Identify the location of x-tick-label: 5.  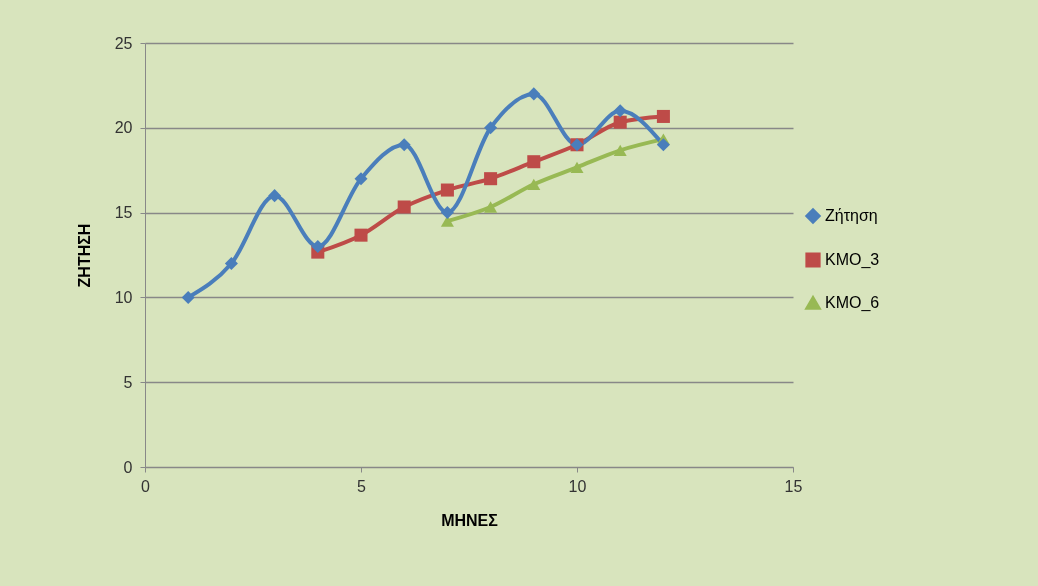
(362, 486).